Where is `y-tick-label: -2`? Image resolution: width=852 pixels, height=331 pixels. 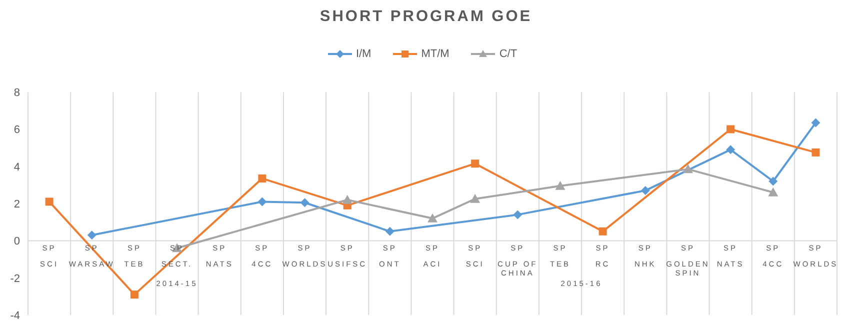 y-tick-label: -2 is located at coordinates (15, 278).